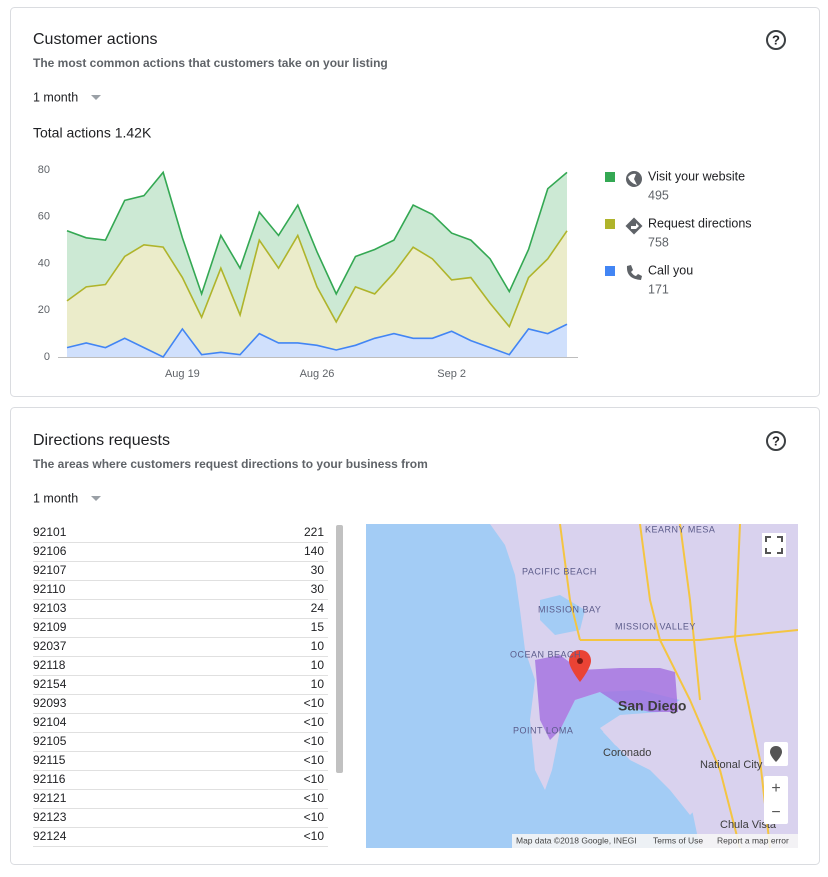 The image size is (828, 877). I want to click on y-tick-label: 40, so click(44, 263).